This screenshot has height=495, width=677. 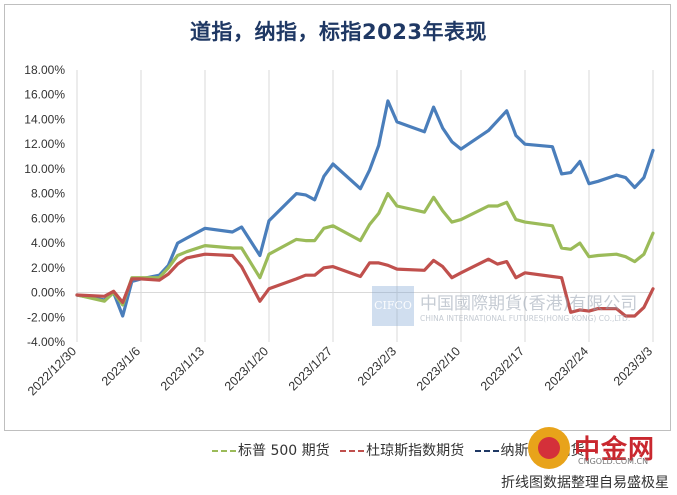 What do you see at coordinates (46, 342) in the screenshot?
I see `y-tick-label: -4.00%` at bounding box center [46, 342].